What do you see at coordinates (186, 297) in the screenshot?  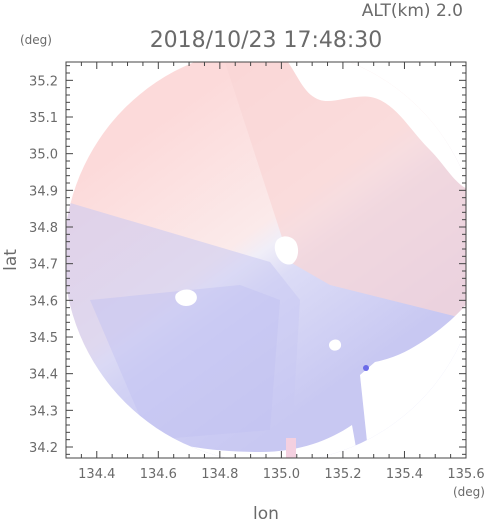 I see `echo-gap-west` at bounding box center [186, 297].